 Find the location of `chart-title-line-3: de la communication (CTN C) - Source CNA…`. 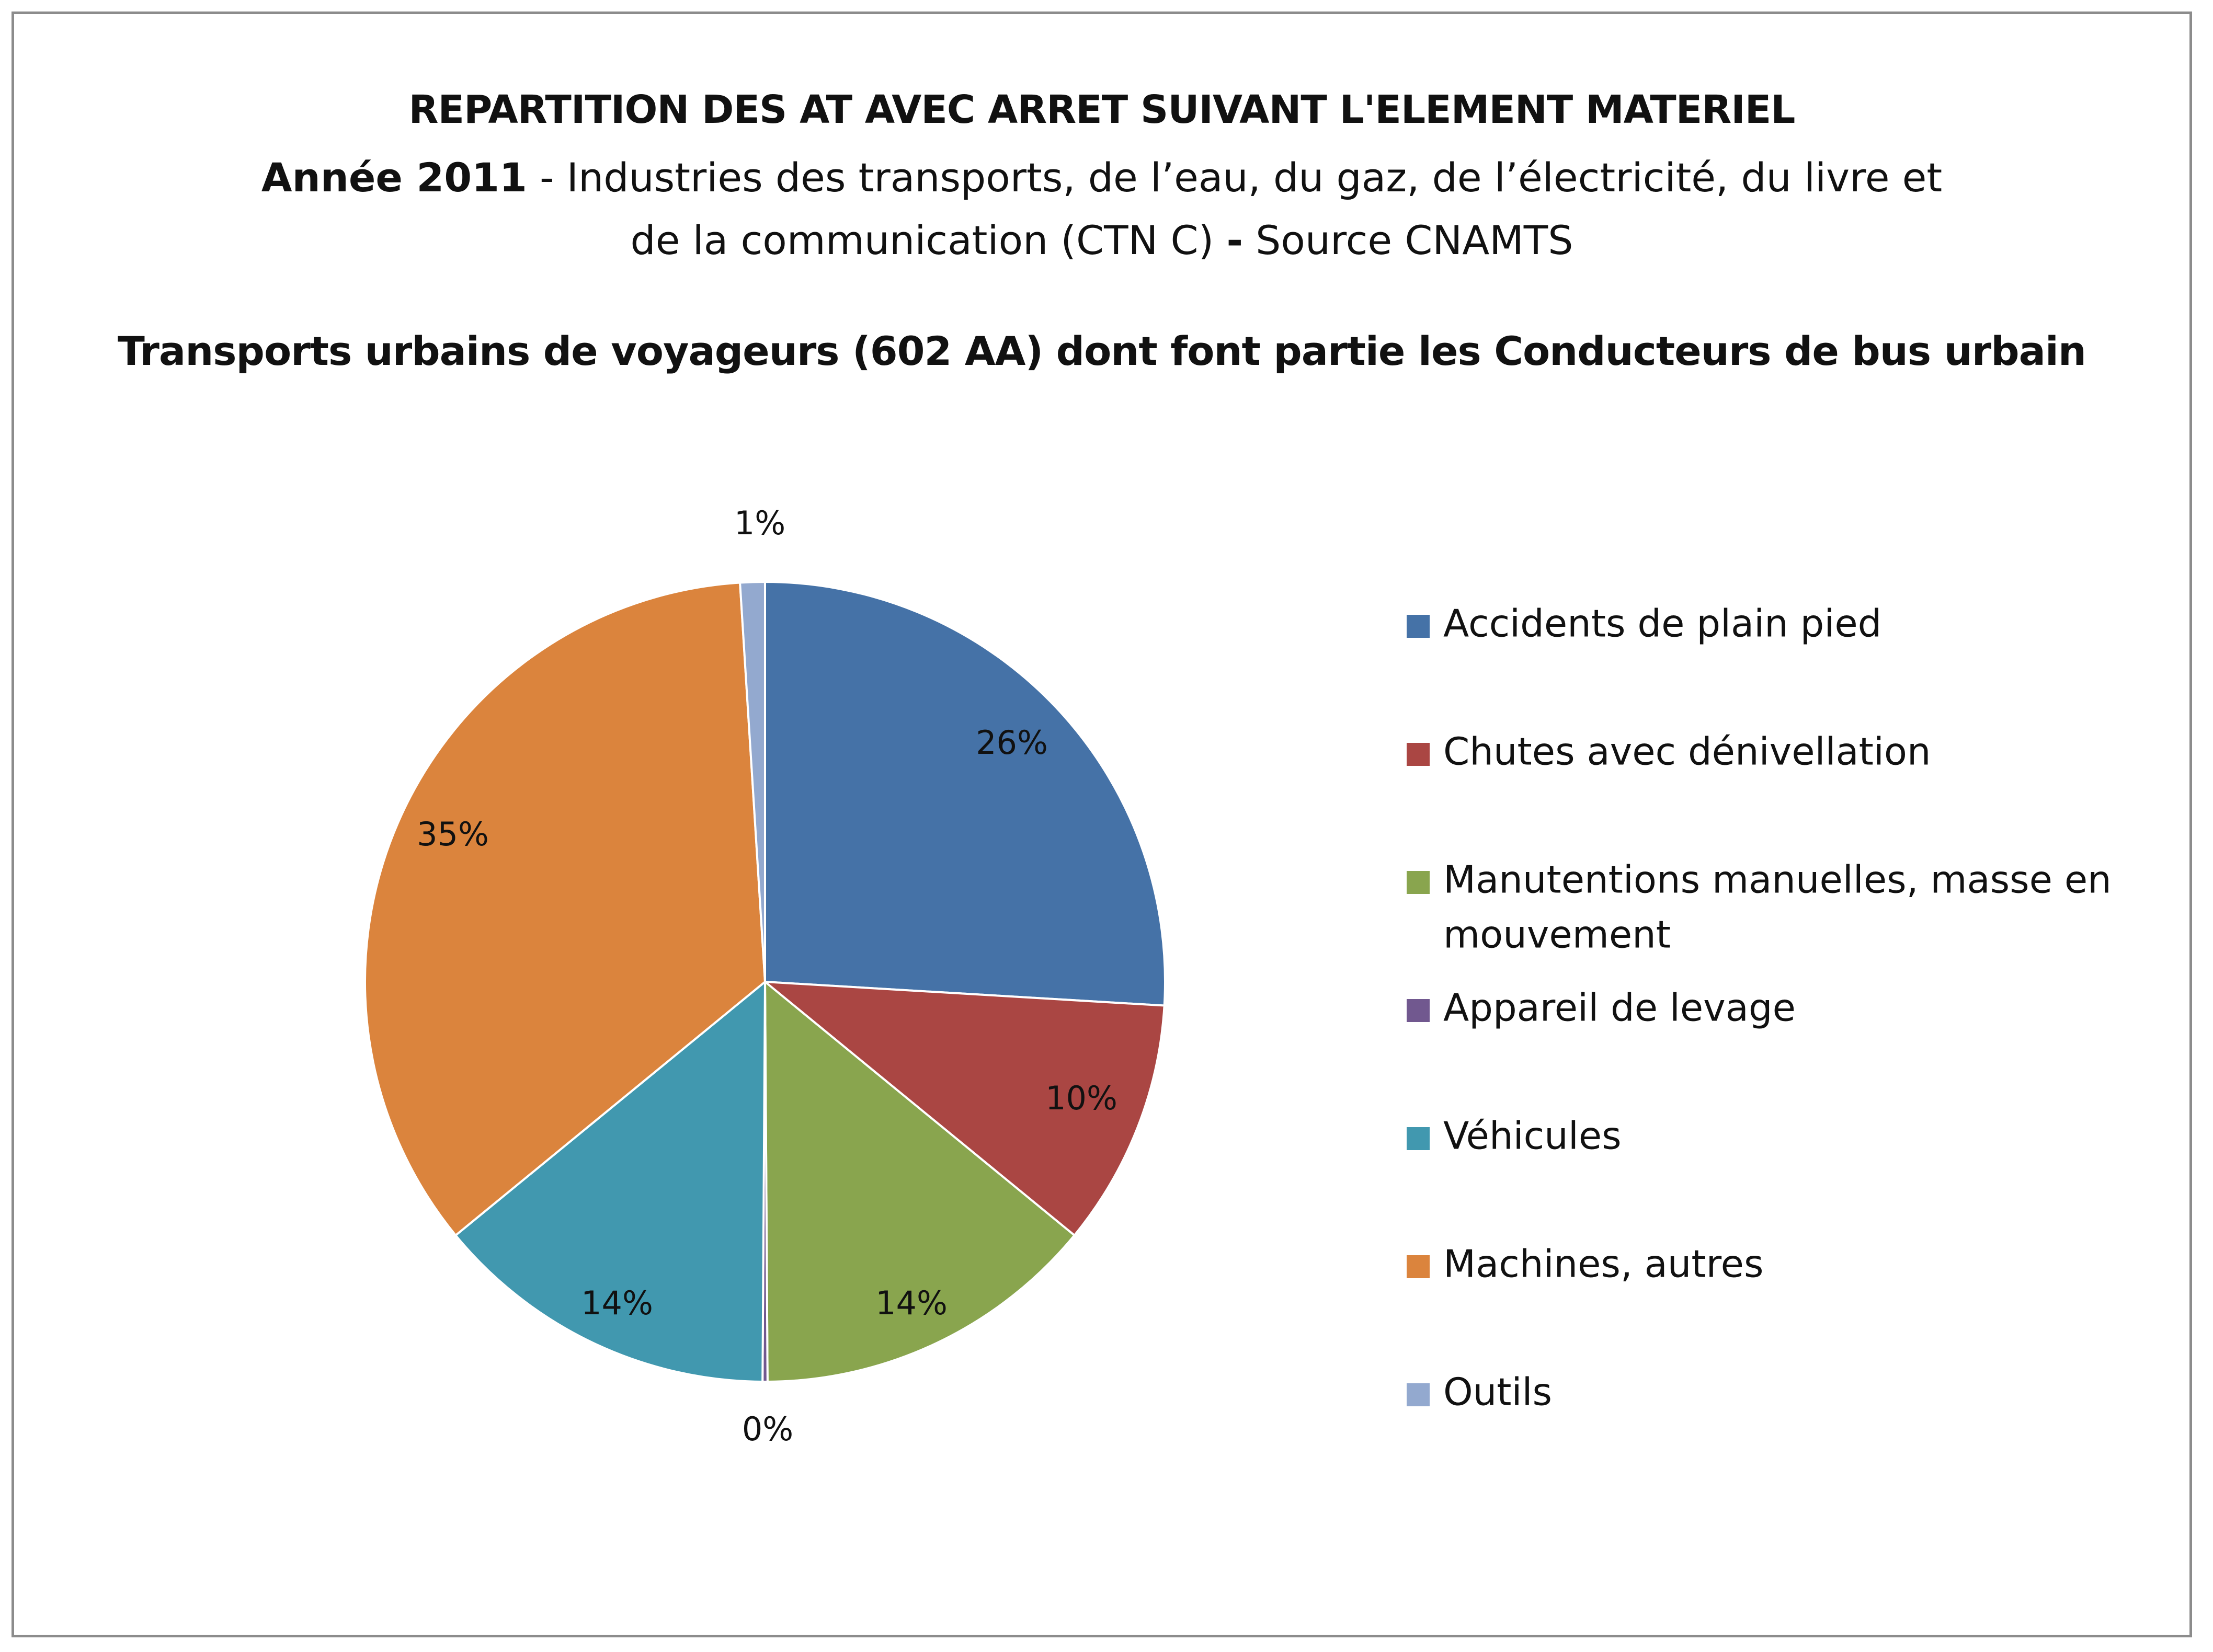

chart-title-line-3: de la communication (CTN C) - Source CNA… is located at coordinates (1102, 240).